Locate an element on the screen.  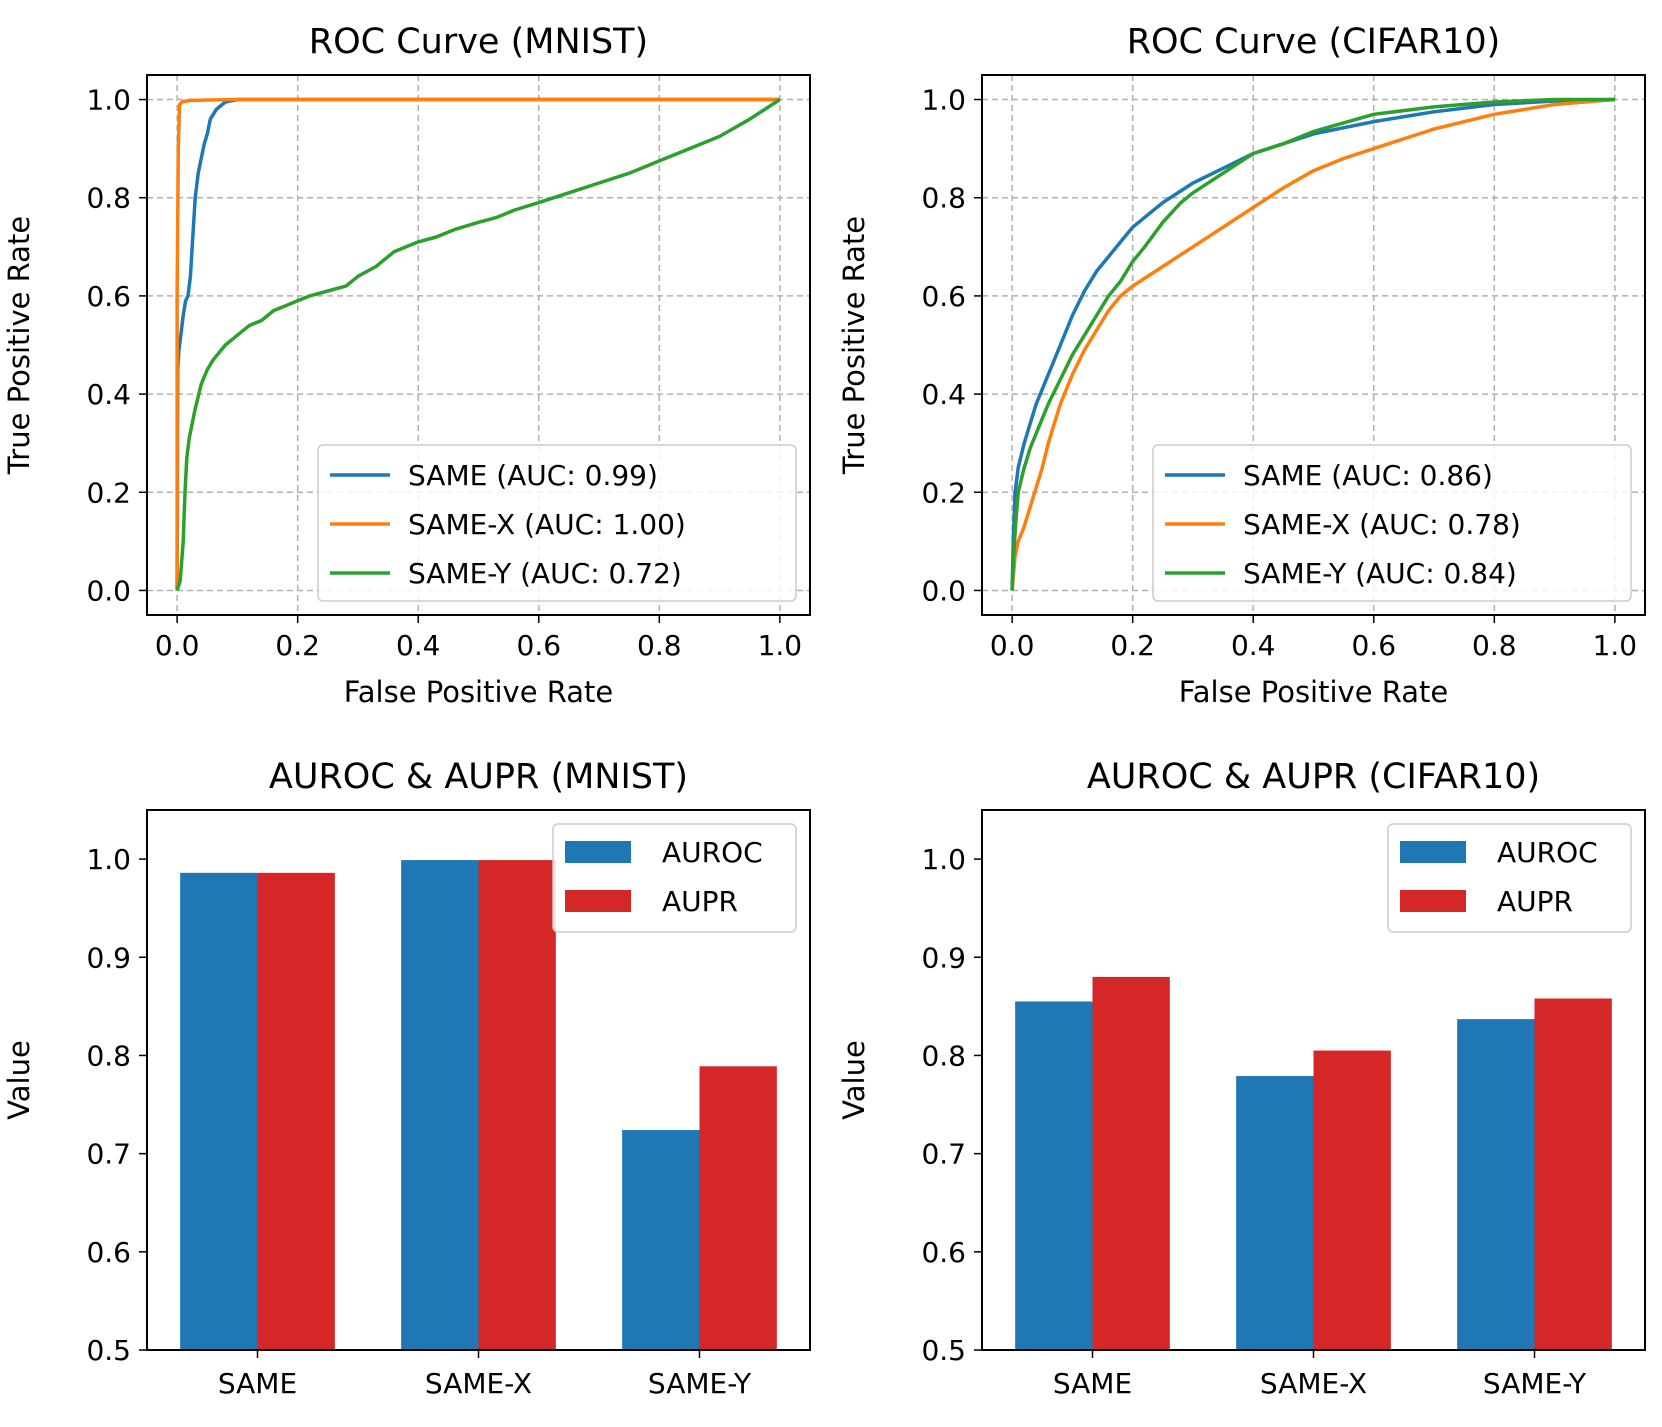
chart-title: ROC Curve (CIFAR10) is located at coordinates (1314, 42).